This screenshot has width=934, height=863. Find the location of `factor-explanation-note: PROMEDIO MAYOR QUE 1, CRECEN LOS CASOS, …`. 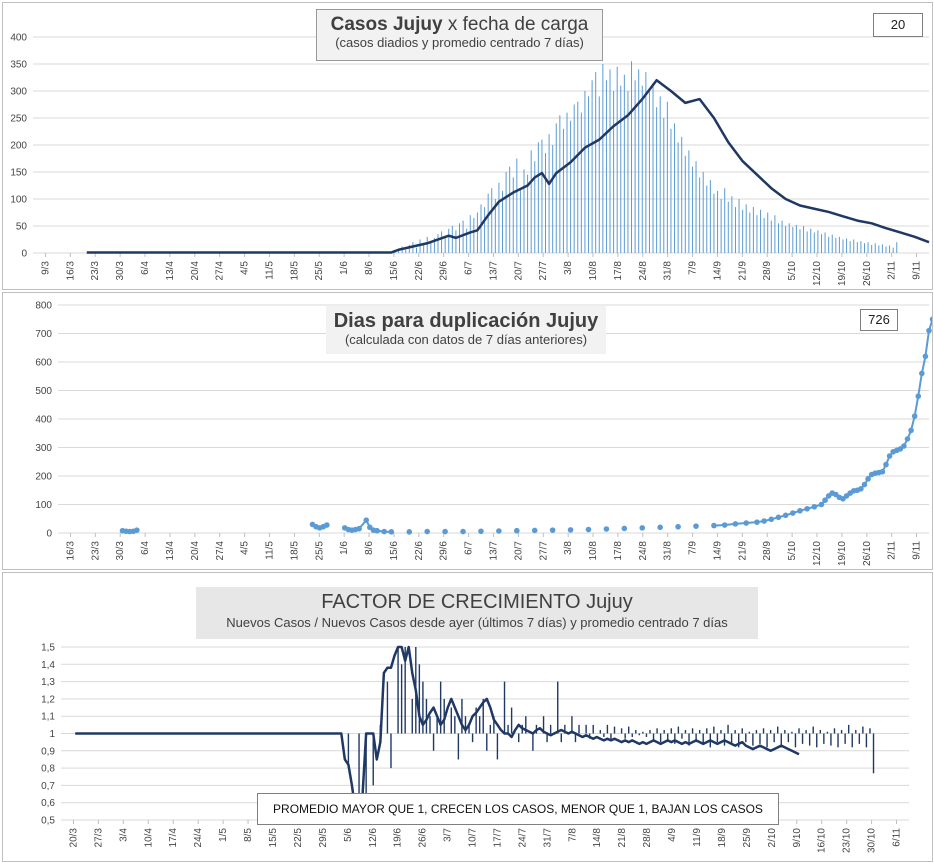

factor-explanation-note: PROMEDIO MAYOR QUE 1, CRECEN LOS CASOS, … is located at coordinates (518, 809).